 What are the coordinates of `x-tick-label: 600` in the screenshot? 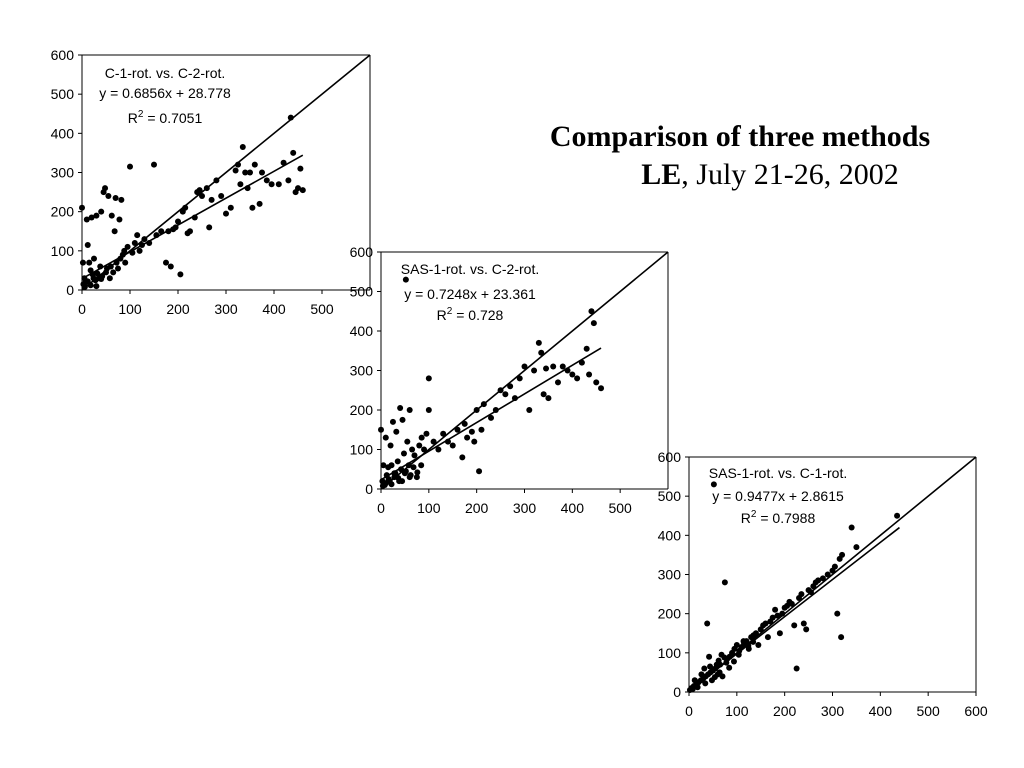 It's located at (976, 711).